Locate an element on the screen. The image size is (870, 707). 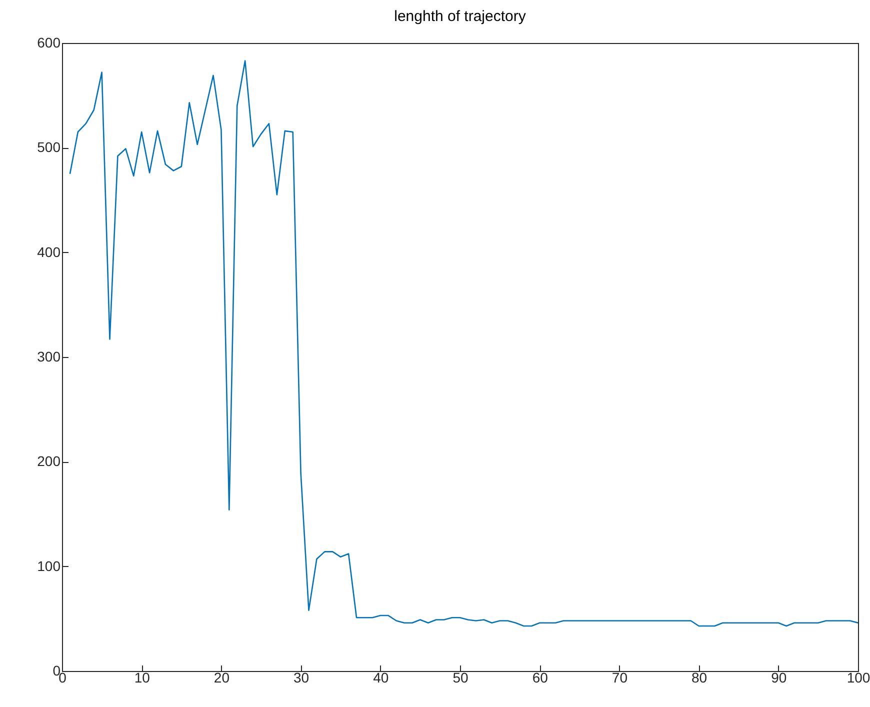
y-tick-label: 600 is located at coordinates (49, 42).